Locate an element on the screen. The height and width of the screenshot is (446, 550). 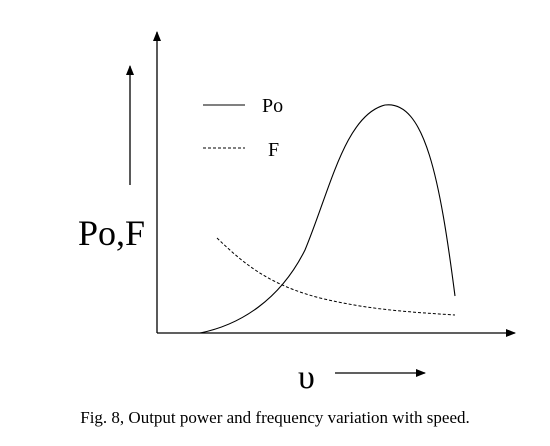
y-axis-label: Po,F is located at coordinates (111, 233).